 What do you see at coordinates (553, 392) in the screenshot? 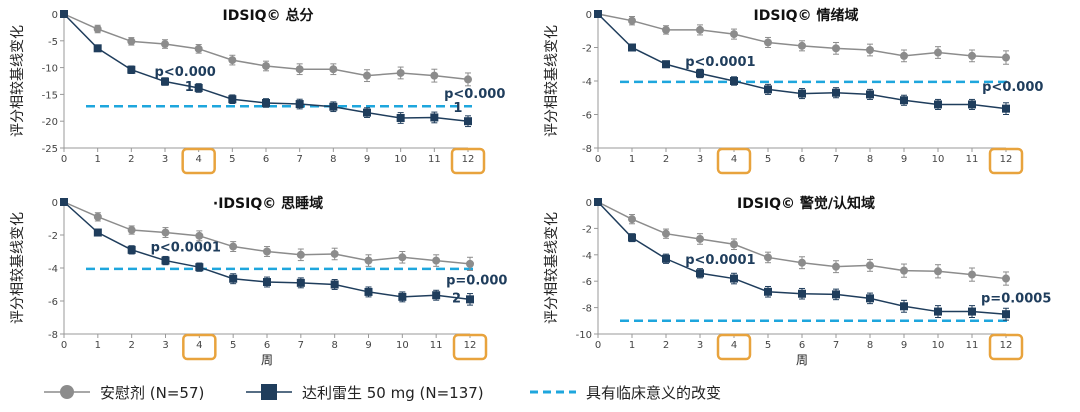
I see `legend-threshold-marker` at bounding box center [553, 392].